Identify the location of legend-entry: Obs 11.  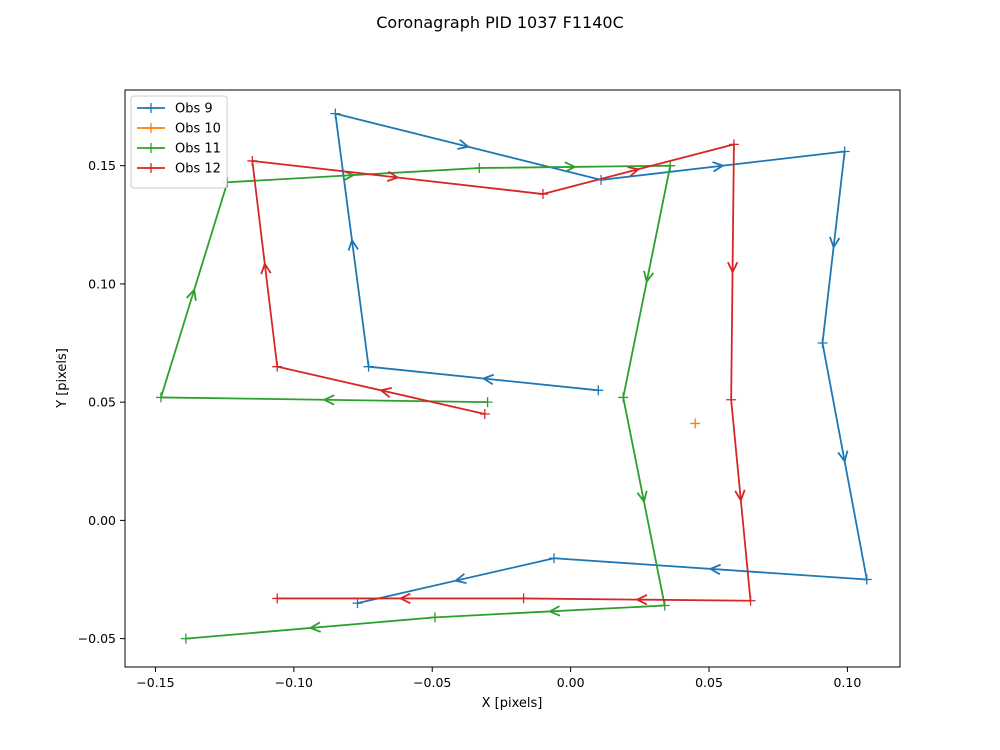
(179, 149).